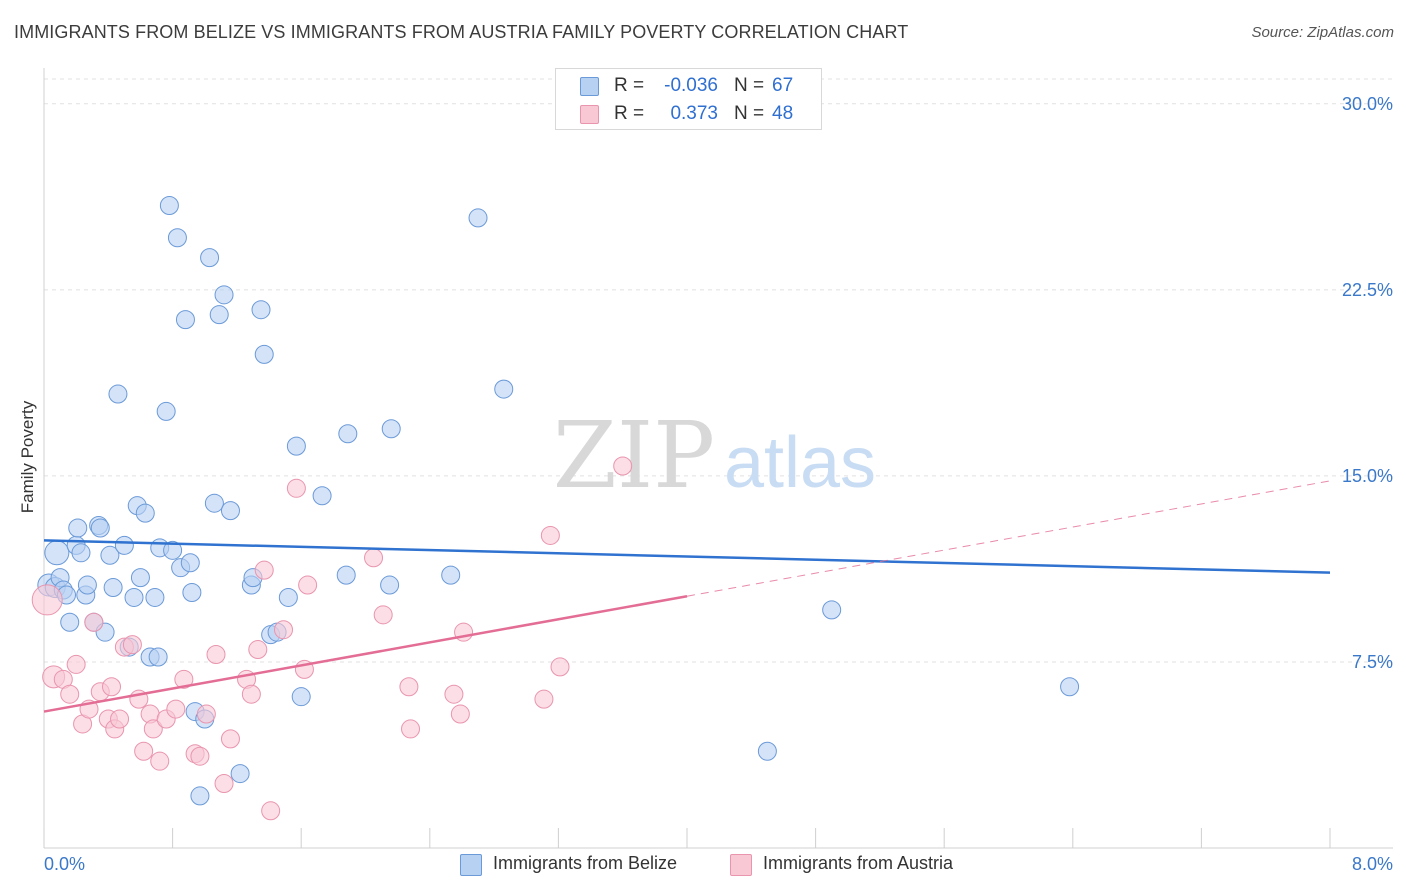 This screenshot has width=1406, height=892. What do you see at coordinates (589, 114) in the screenshot?
I see `legend-swatch-pink` at bounding box center [589, 114].